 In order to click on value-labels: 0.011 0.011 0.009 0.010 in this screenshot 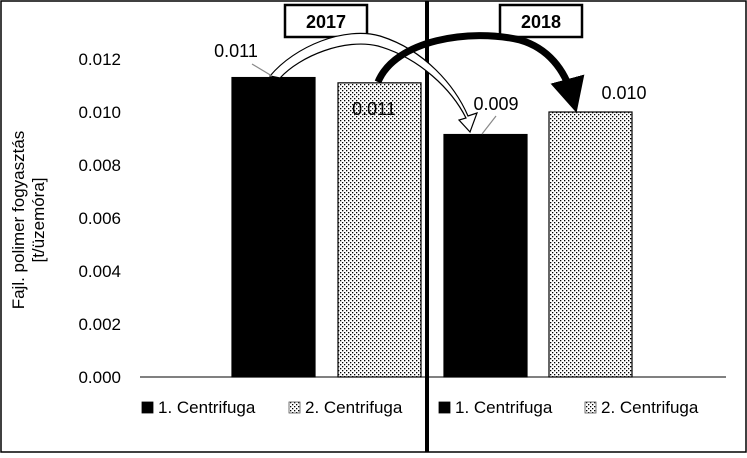, I will do `click(430, 88)`.